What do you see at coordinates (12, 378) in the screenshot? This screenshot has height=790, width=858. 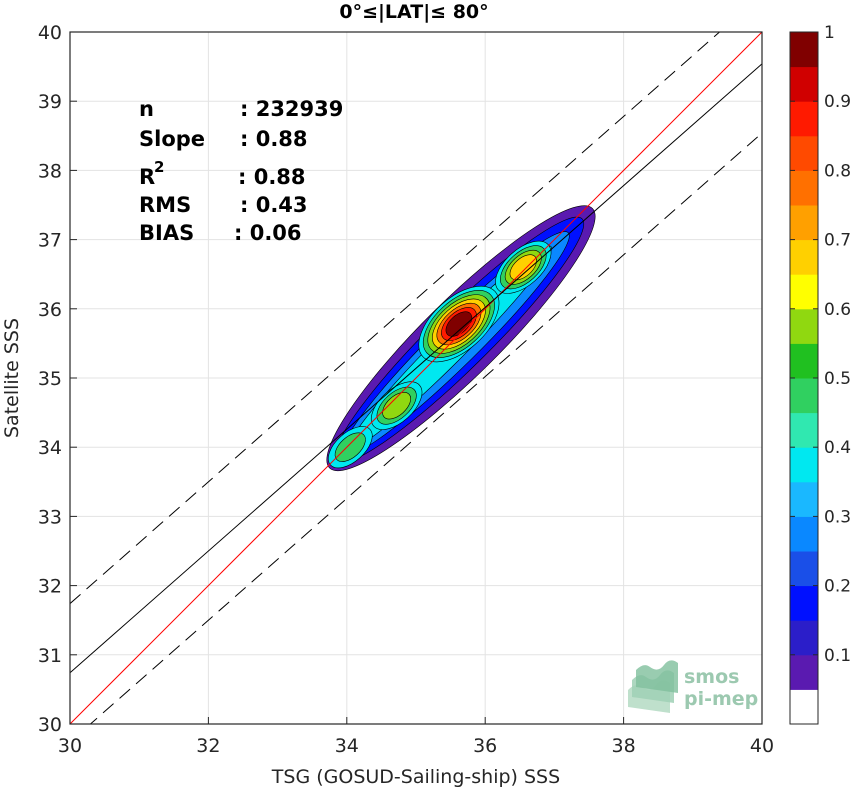 I see `y-axis-label: Satellite SSS` at bounding box center [12, 378].